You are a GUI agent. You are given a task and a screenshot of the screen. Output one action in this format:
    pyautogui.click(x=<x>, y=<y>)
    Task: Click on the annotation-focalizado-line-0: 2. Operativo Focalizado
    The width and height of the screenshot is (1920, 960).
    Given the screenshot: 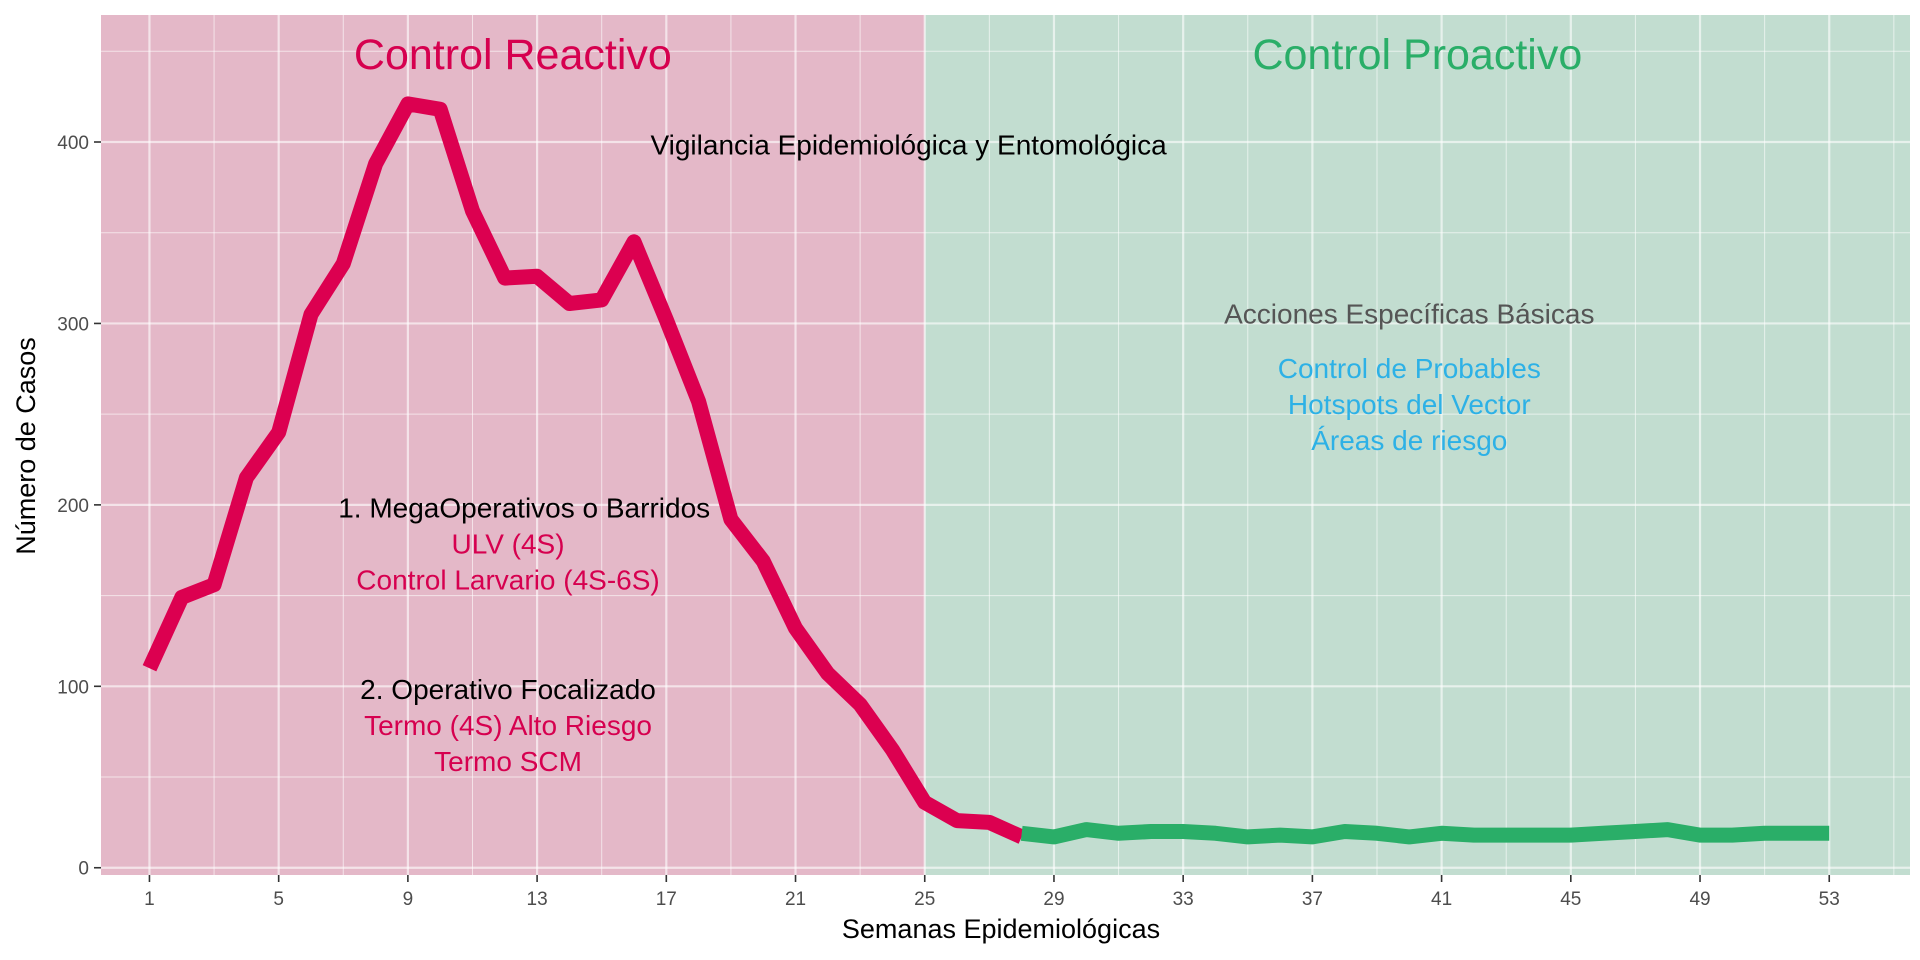 What is the action you would take?
    pyautogui.click(x=508, y=689)
    